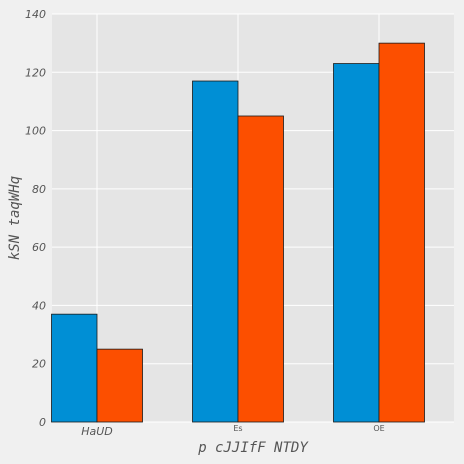 This screenshot has width=464, height=464. Describe the element at coordinates (237, 428) in the screenshot. I see `x-tick-label: Es` at that location.